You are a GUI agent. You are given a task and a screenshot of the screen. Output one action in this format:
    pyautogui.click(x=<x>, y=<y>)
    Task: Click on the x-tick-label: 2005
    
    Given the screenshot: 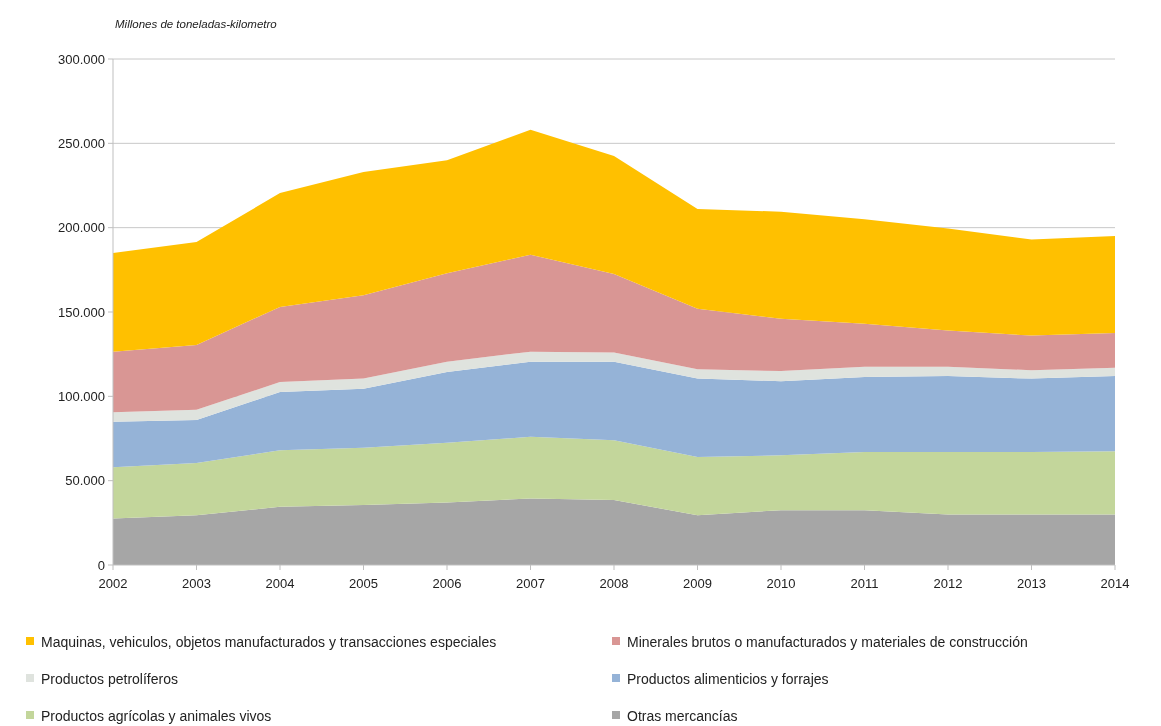 What is the action you would take?
    pyautogui.click(x=363, y=583)
    